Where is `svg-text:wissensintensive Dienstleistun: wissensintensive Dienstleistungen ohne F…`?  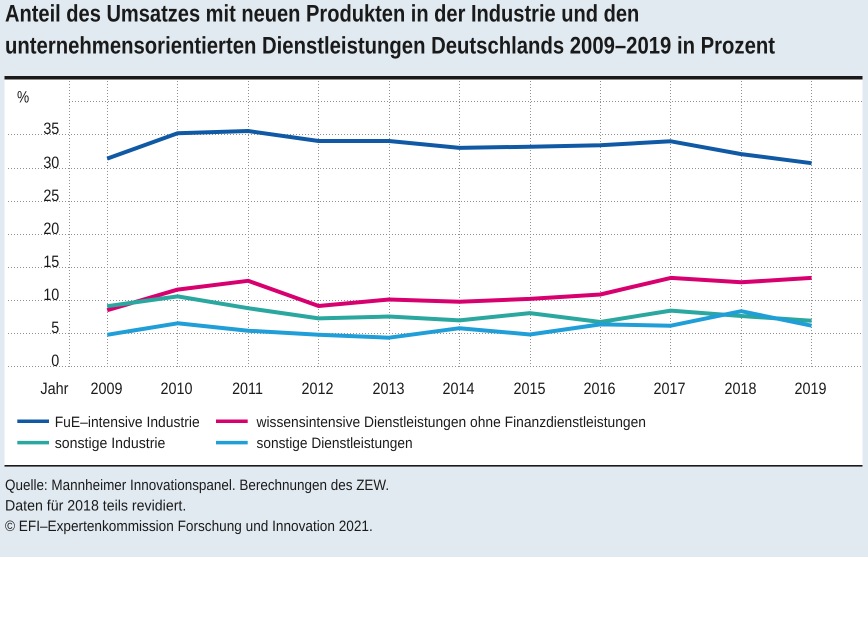
svg-text:wissensintensive Dienstleistun: wissensintensive Dienstleistungen ohne F… is located at coordinates (451, 422).